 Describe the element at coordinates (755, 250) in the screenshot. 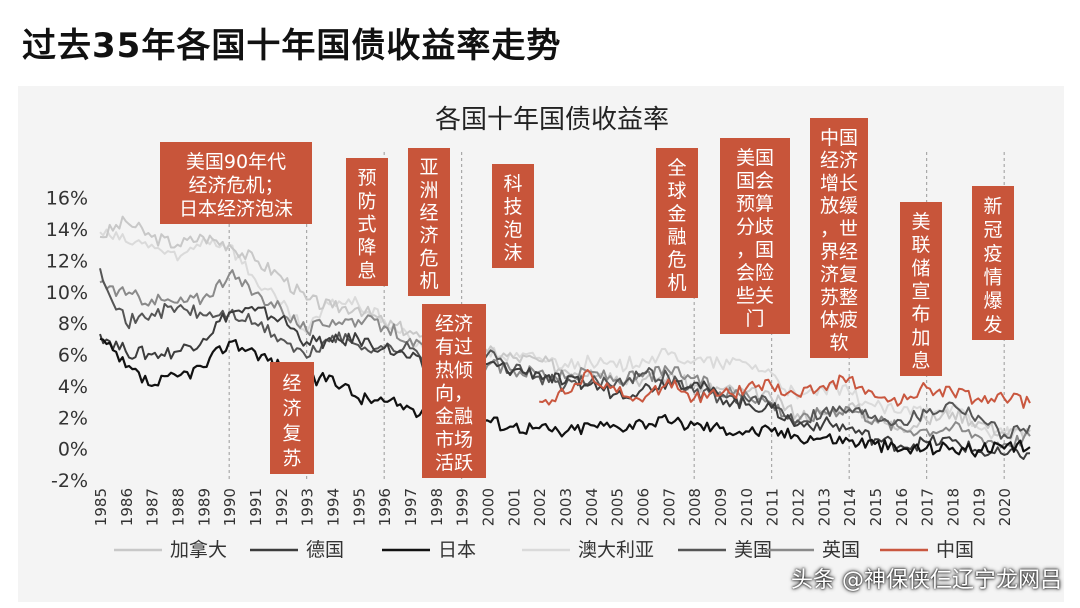

I see `annotation-line: ，国` at that location.